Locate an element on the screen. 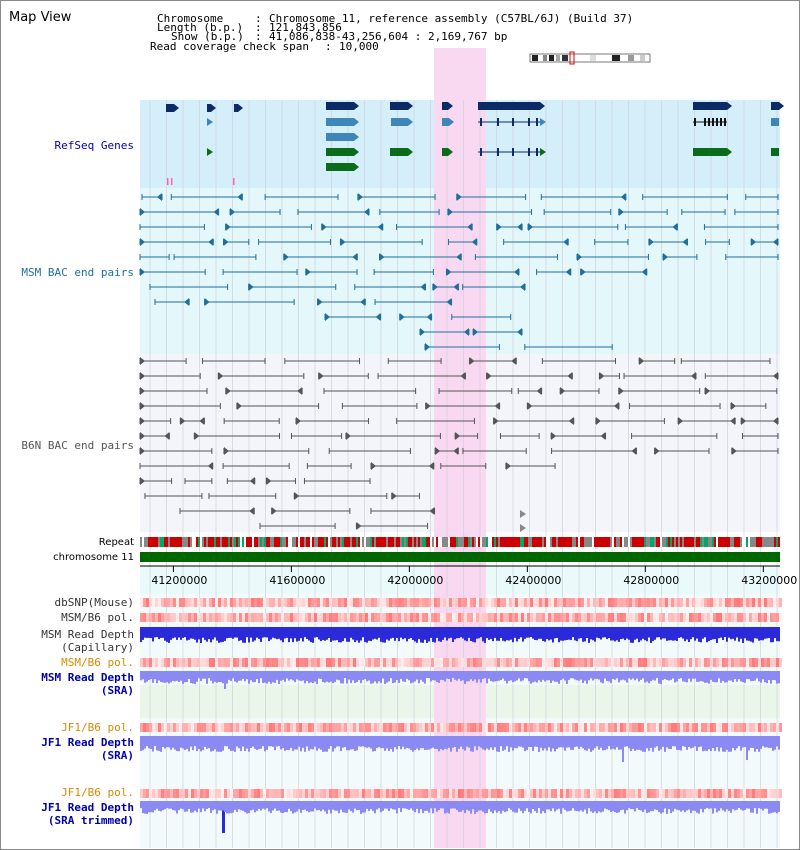  msm-read-depth-capillary-label-1: MSM Read Depth is located at coordinates (87, 634).